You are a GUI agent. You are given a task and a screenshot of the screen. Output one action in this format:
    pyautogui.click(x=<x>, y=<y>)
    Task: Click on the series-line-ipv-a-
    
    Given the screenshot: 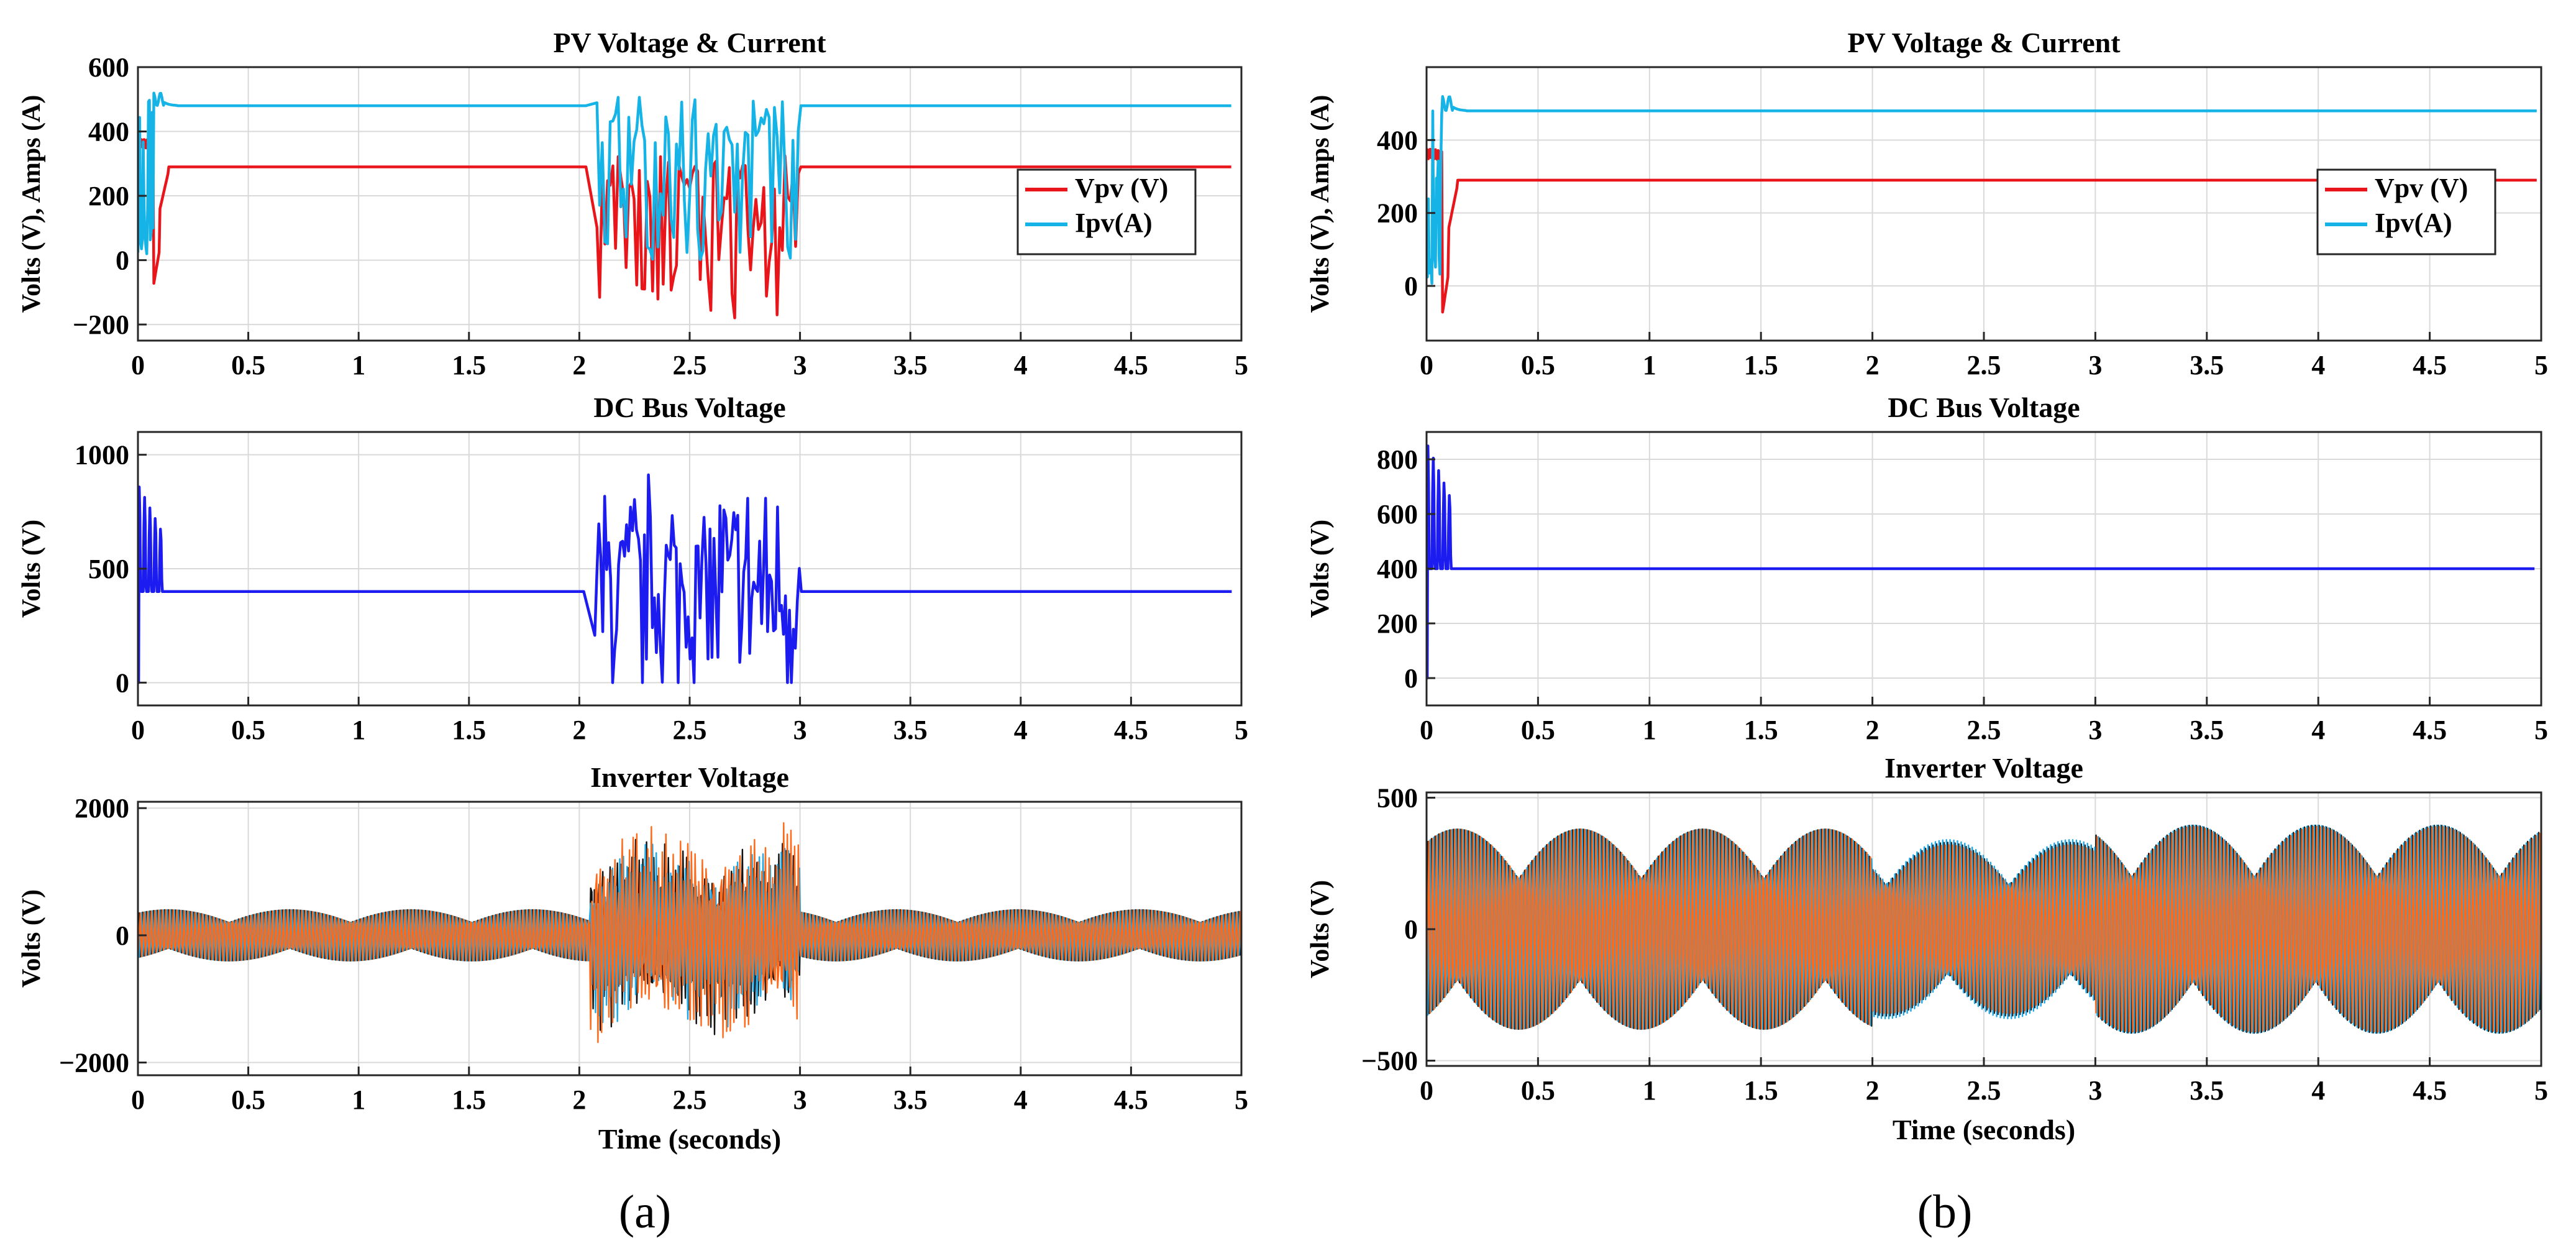 What is the action you would take?
    pyautogui.click(x=684, y=176)
    